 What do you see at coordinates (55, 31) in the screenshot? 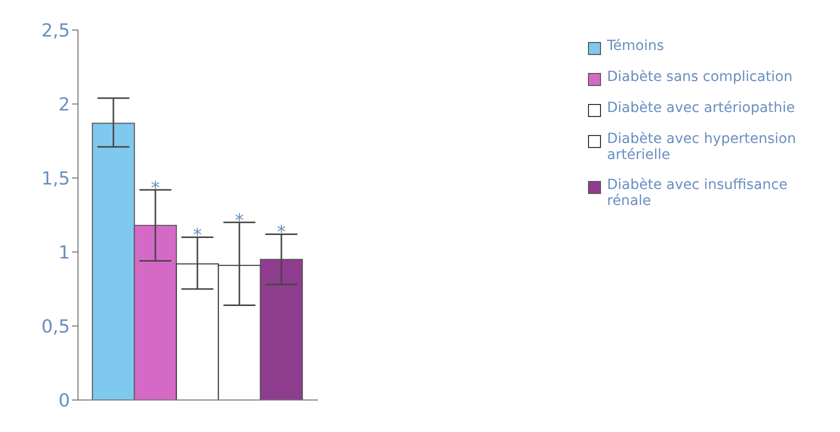
I see `y-tick-label: 2,5` at bounding box center [55, 31].